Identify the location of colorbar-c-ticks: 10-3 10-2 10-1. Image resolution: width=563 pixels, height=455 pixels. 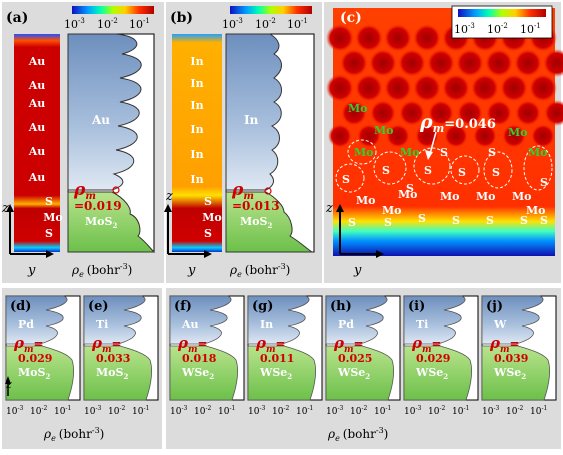
(497, 29).